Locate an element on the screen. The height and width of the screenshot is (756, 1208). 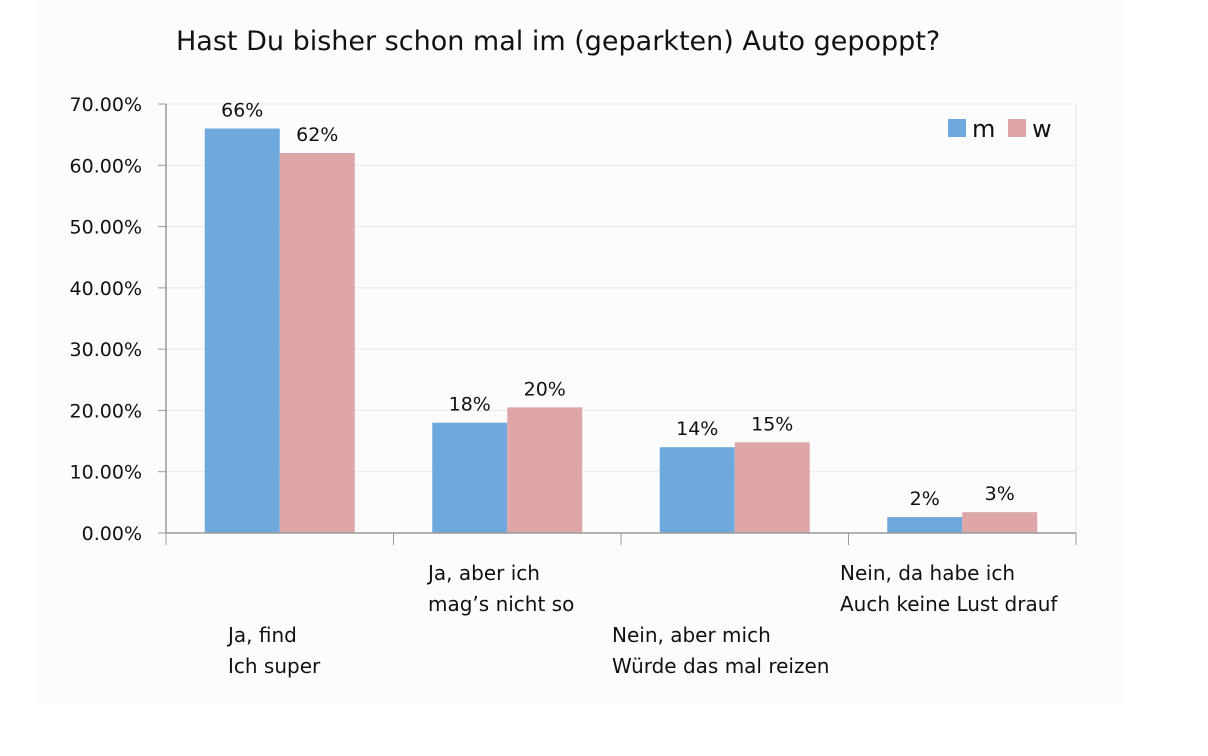
y-tick-label: 60.00% is located at coordinates (106, 166).